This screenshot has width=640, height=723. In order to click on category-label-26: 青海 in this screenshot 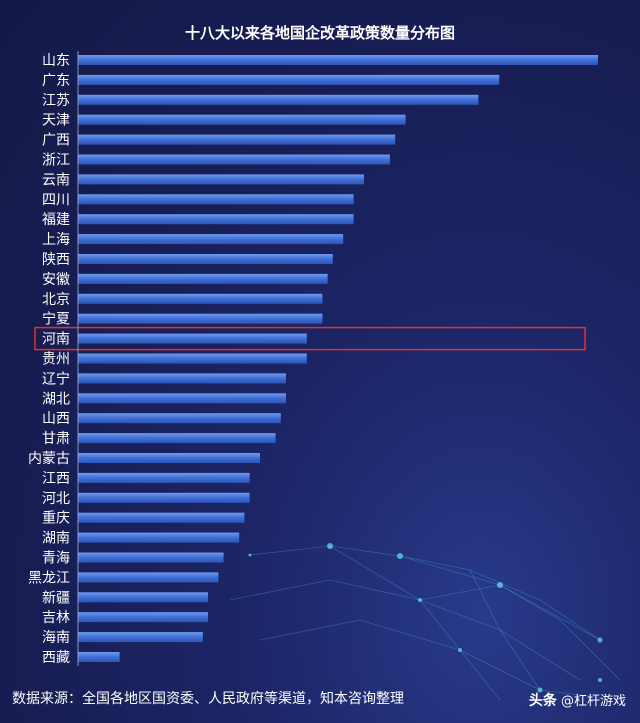, I will do `click(56, 559)`.